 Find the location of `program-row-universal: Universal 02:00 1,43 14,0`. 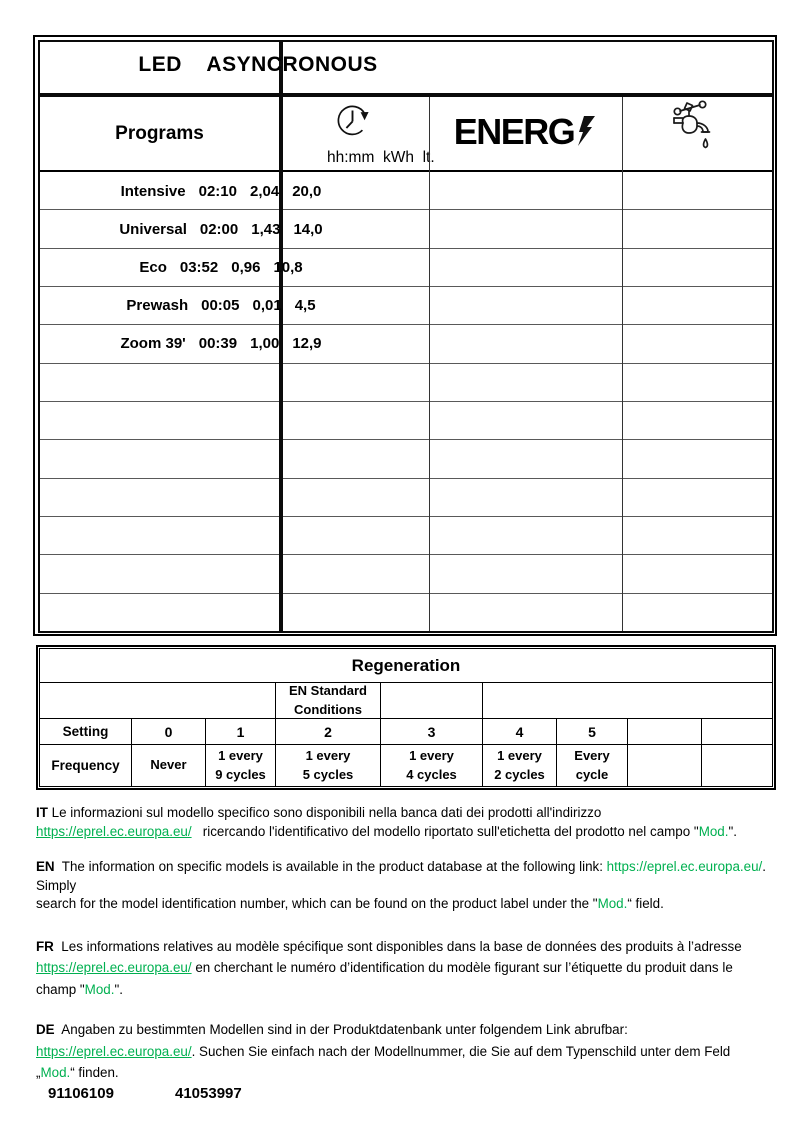

program-row-universal: Universal 02:00 1,43 14,0 is located at coordinates (221, 229).